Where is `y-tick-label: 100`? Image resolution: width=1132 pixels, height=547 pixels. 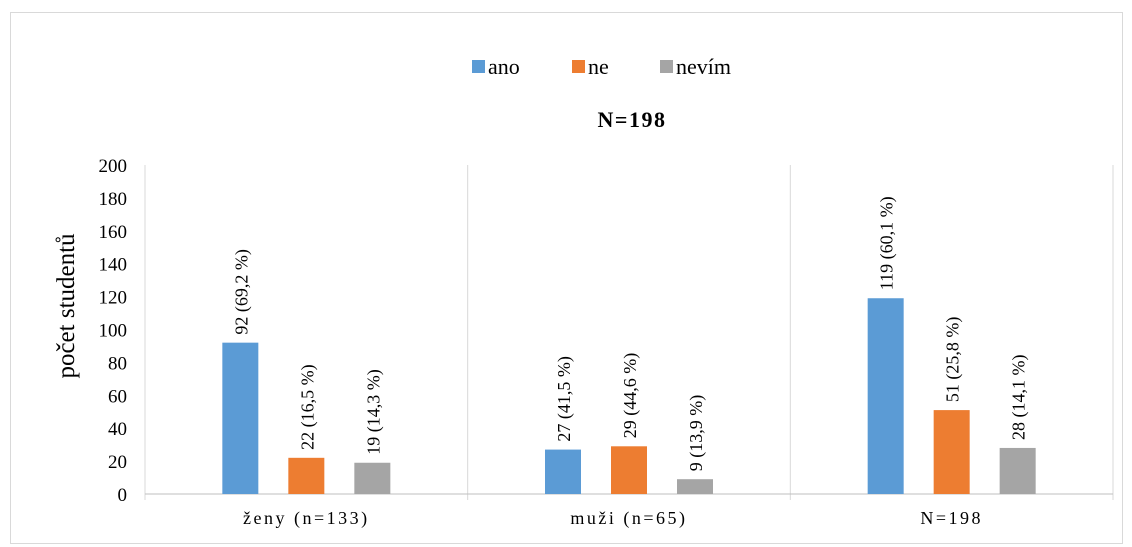 y-tick-label: 100 is located at coordinates (113, 331).